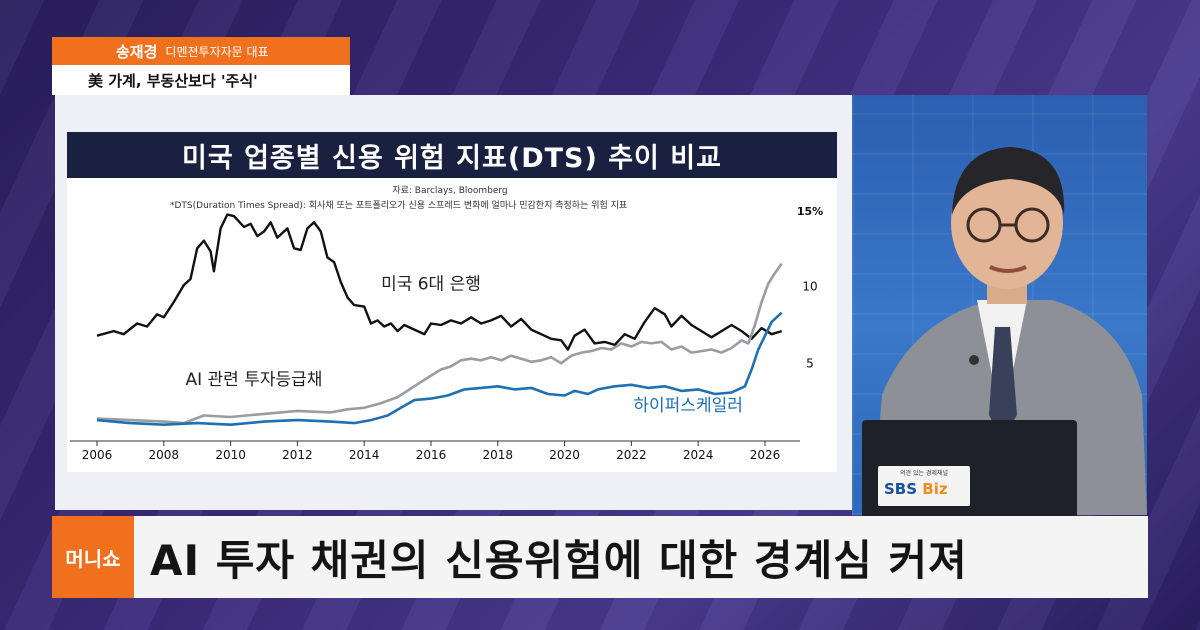 The image size is (1200, 630). What do you see at coordinates (431, 285) in the screenshot?
I see `series-label-bank: 미국 6대 은행` at bounding box center [431, 285].